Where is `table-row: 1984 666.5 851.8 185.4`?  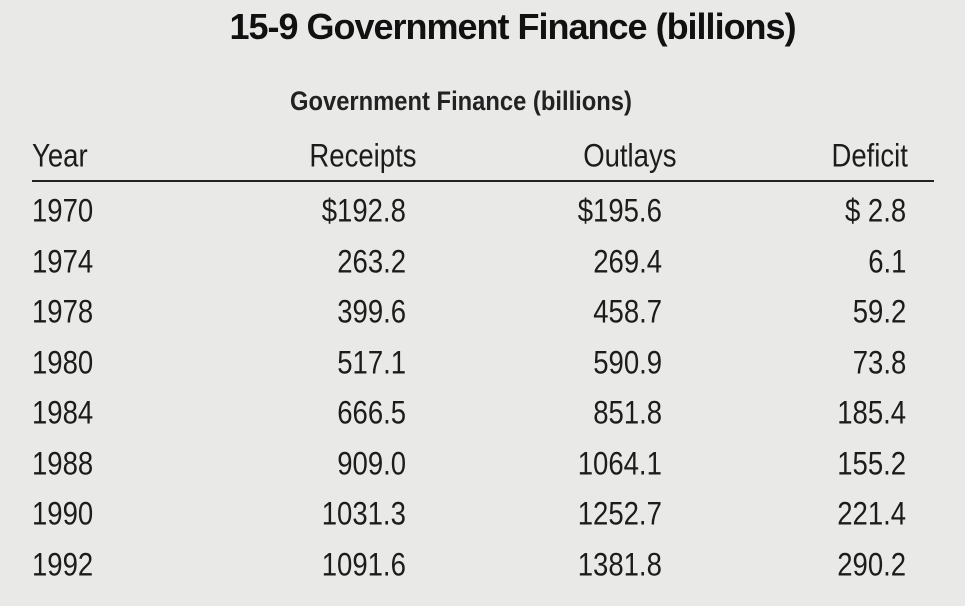 table-row: 1984 666.5 851.8 185.4 is located at coordinates (483, 413).